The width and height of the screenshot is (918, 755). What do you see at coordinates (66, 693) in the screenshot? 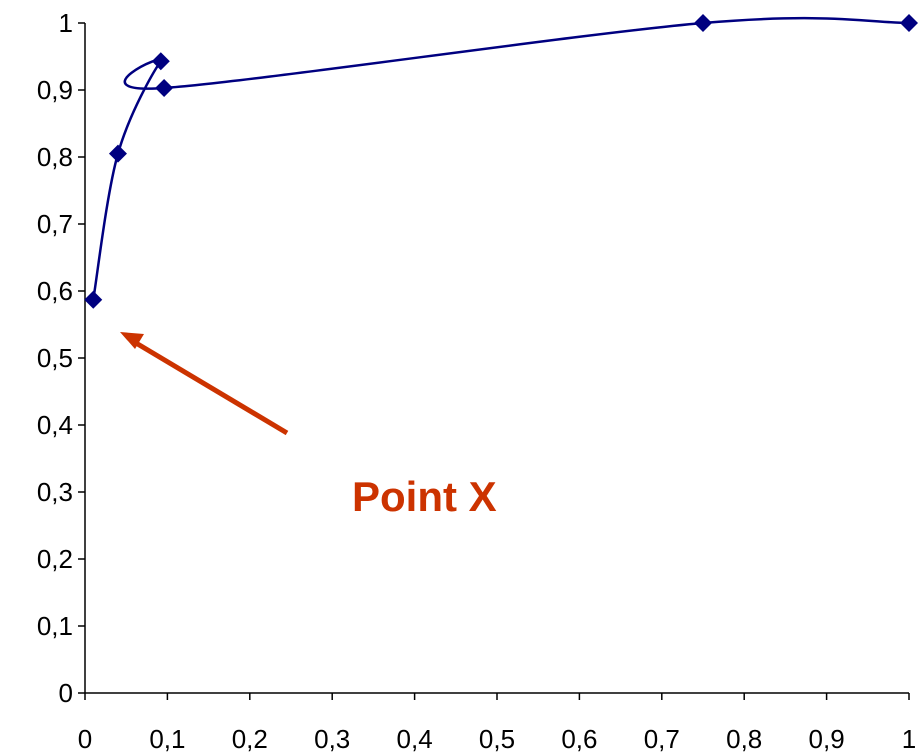
I see `y-tick-label: 0` at bounding box center [66, 693].